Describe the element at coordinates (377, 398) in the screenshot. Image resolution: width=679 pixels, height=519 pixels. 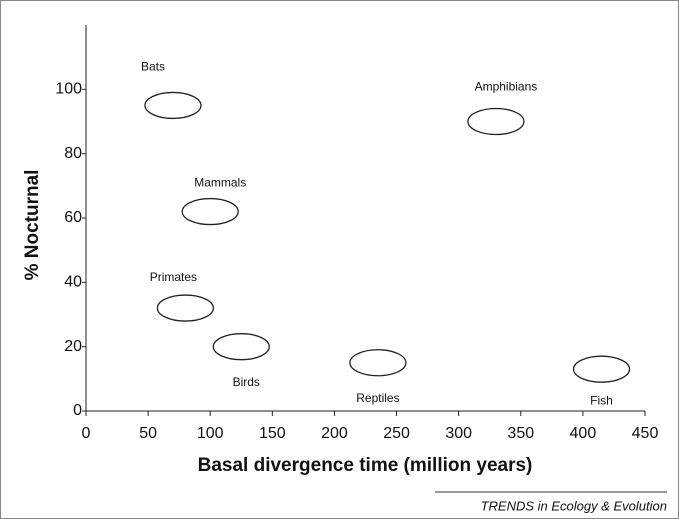
I see `point-label: Reptiles` at that location.